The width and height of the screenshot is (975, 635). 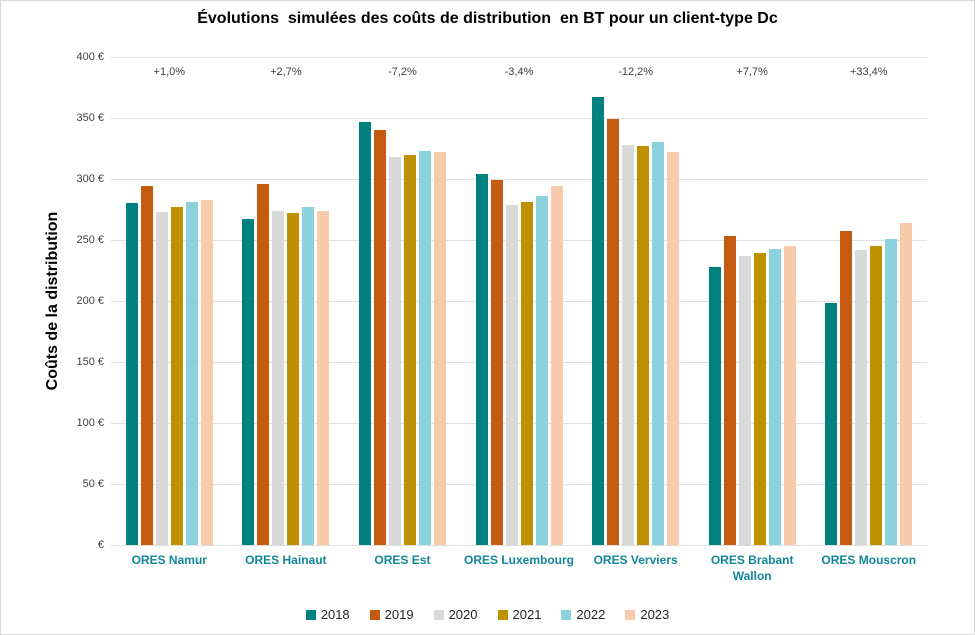 I want to click on y-tick-label: 200 €, so click(x=90, y=301).